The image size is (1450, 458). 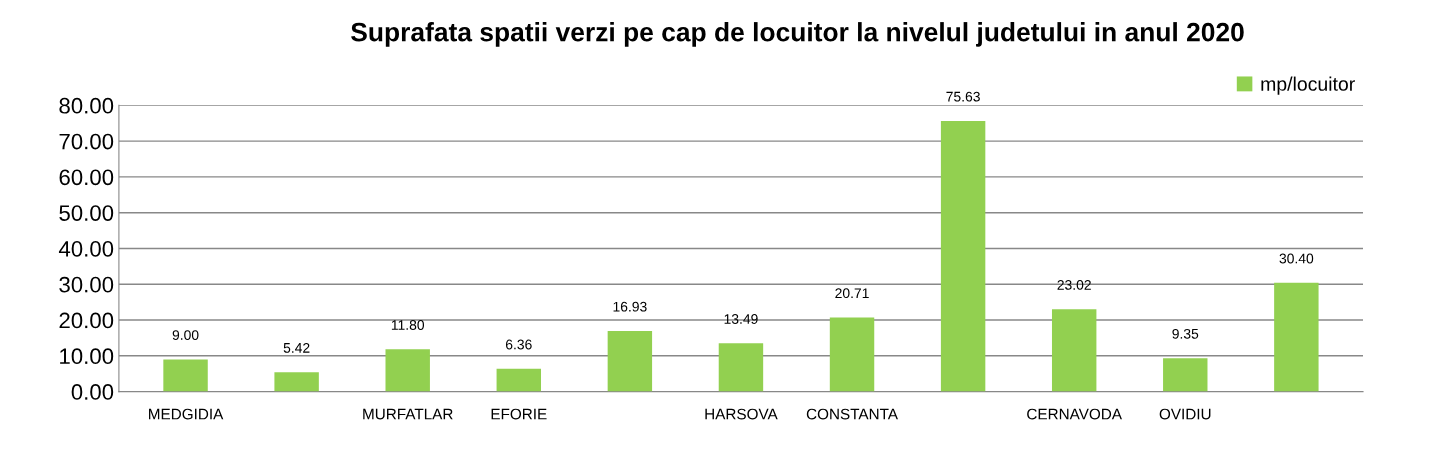 I want to click on x-tick-label: MURFATLAR, so click(x=408, y=414).